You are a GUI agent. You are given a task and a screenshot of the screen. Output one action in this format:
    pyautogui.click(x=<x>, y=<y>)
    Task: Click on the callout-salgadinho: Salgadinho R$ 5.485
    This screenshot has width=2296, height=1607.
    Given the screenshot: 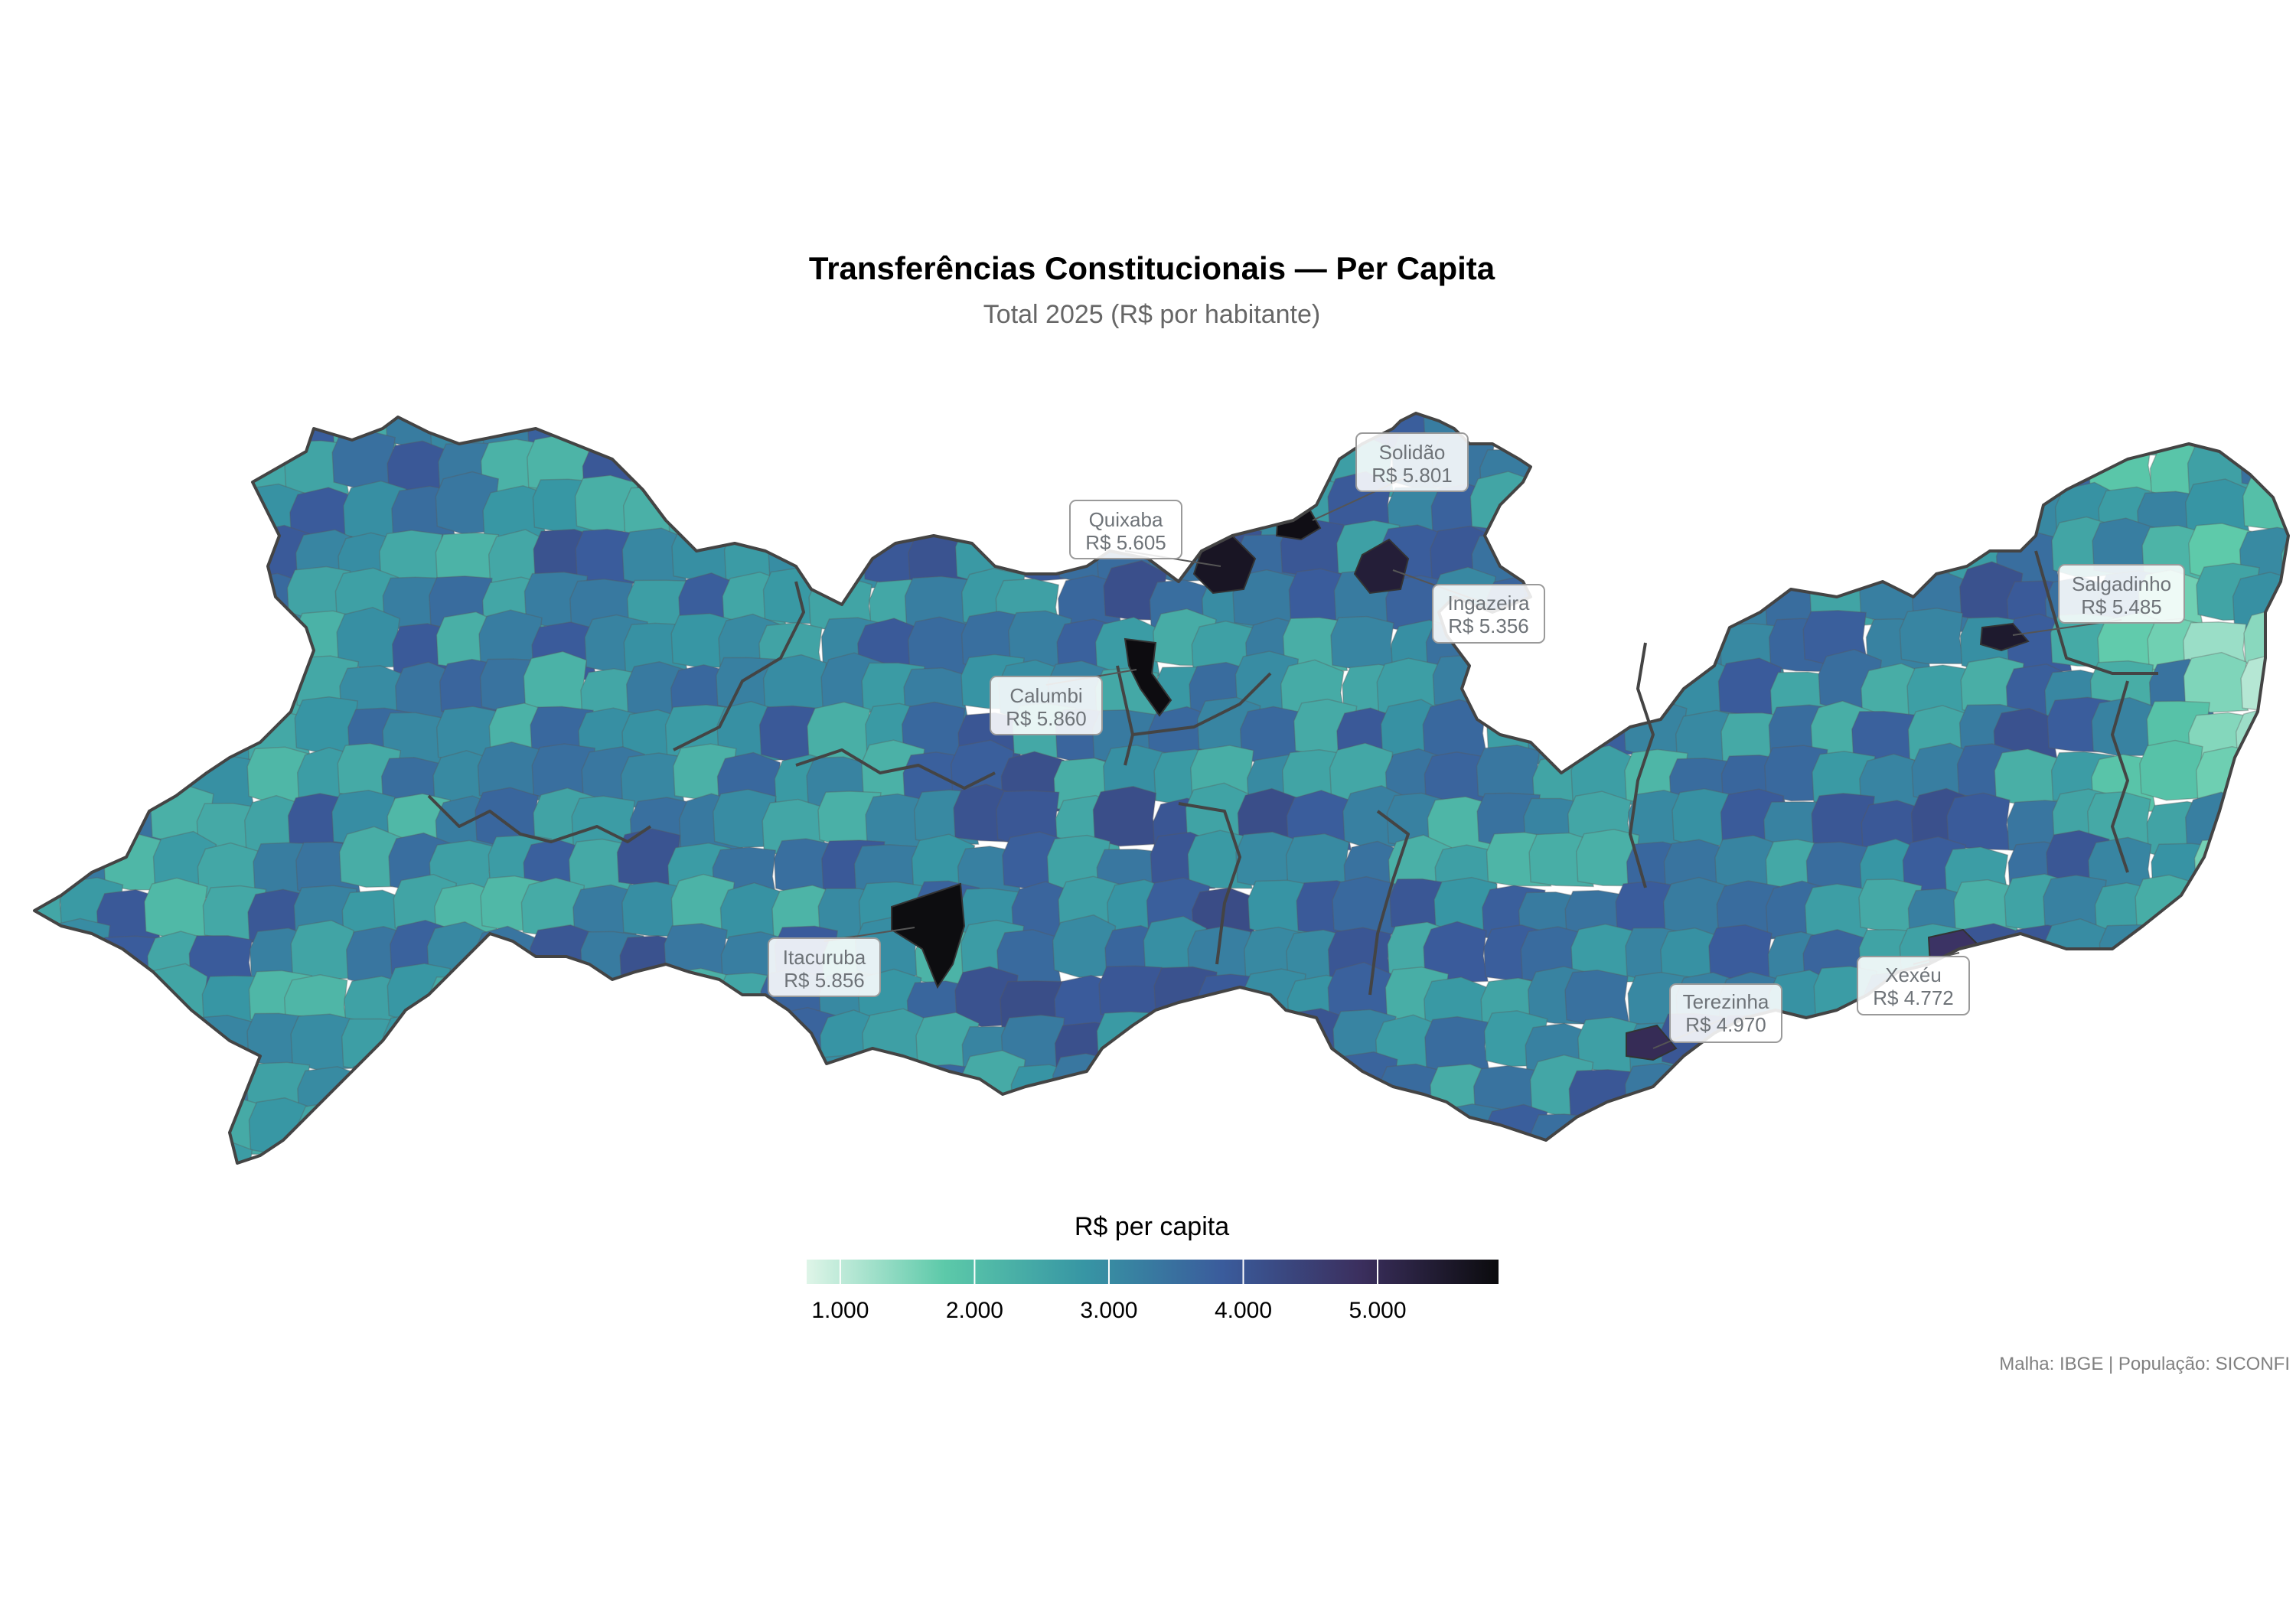 What is the action you would take?
    pyautogui.click(x=2098, y=600)
    